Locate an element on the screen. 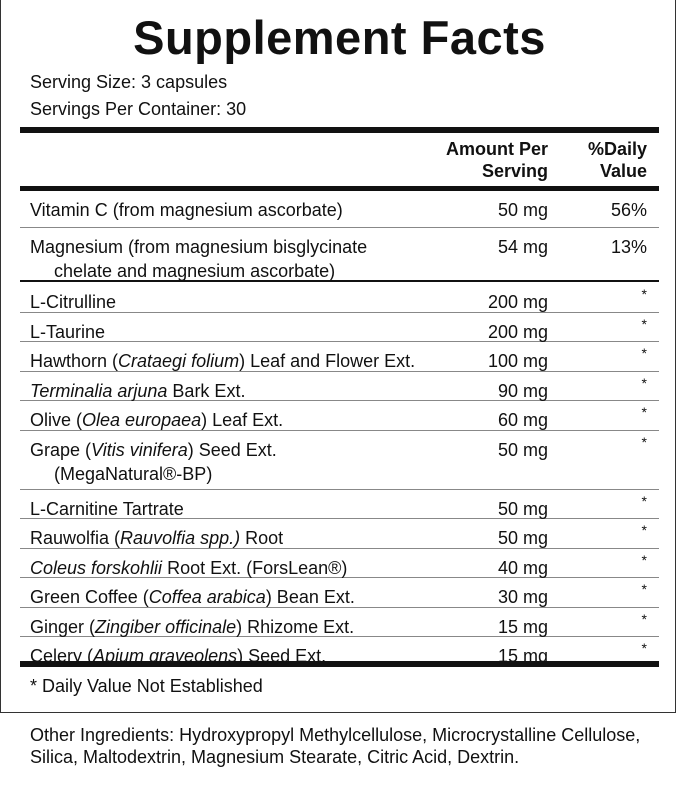  ingredient-row: Rauwolfia (Rauvolfia spp.) Root 50 mg * is located at coordinates (339, 534).